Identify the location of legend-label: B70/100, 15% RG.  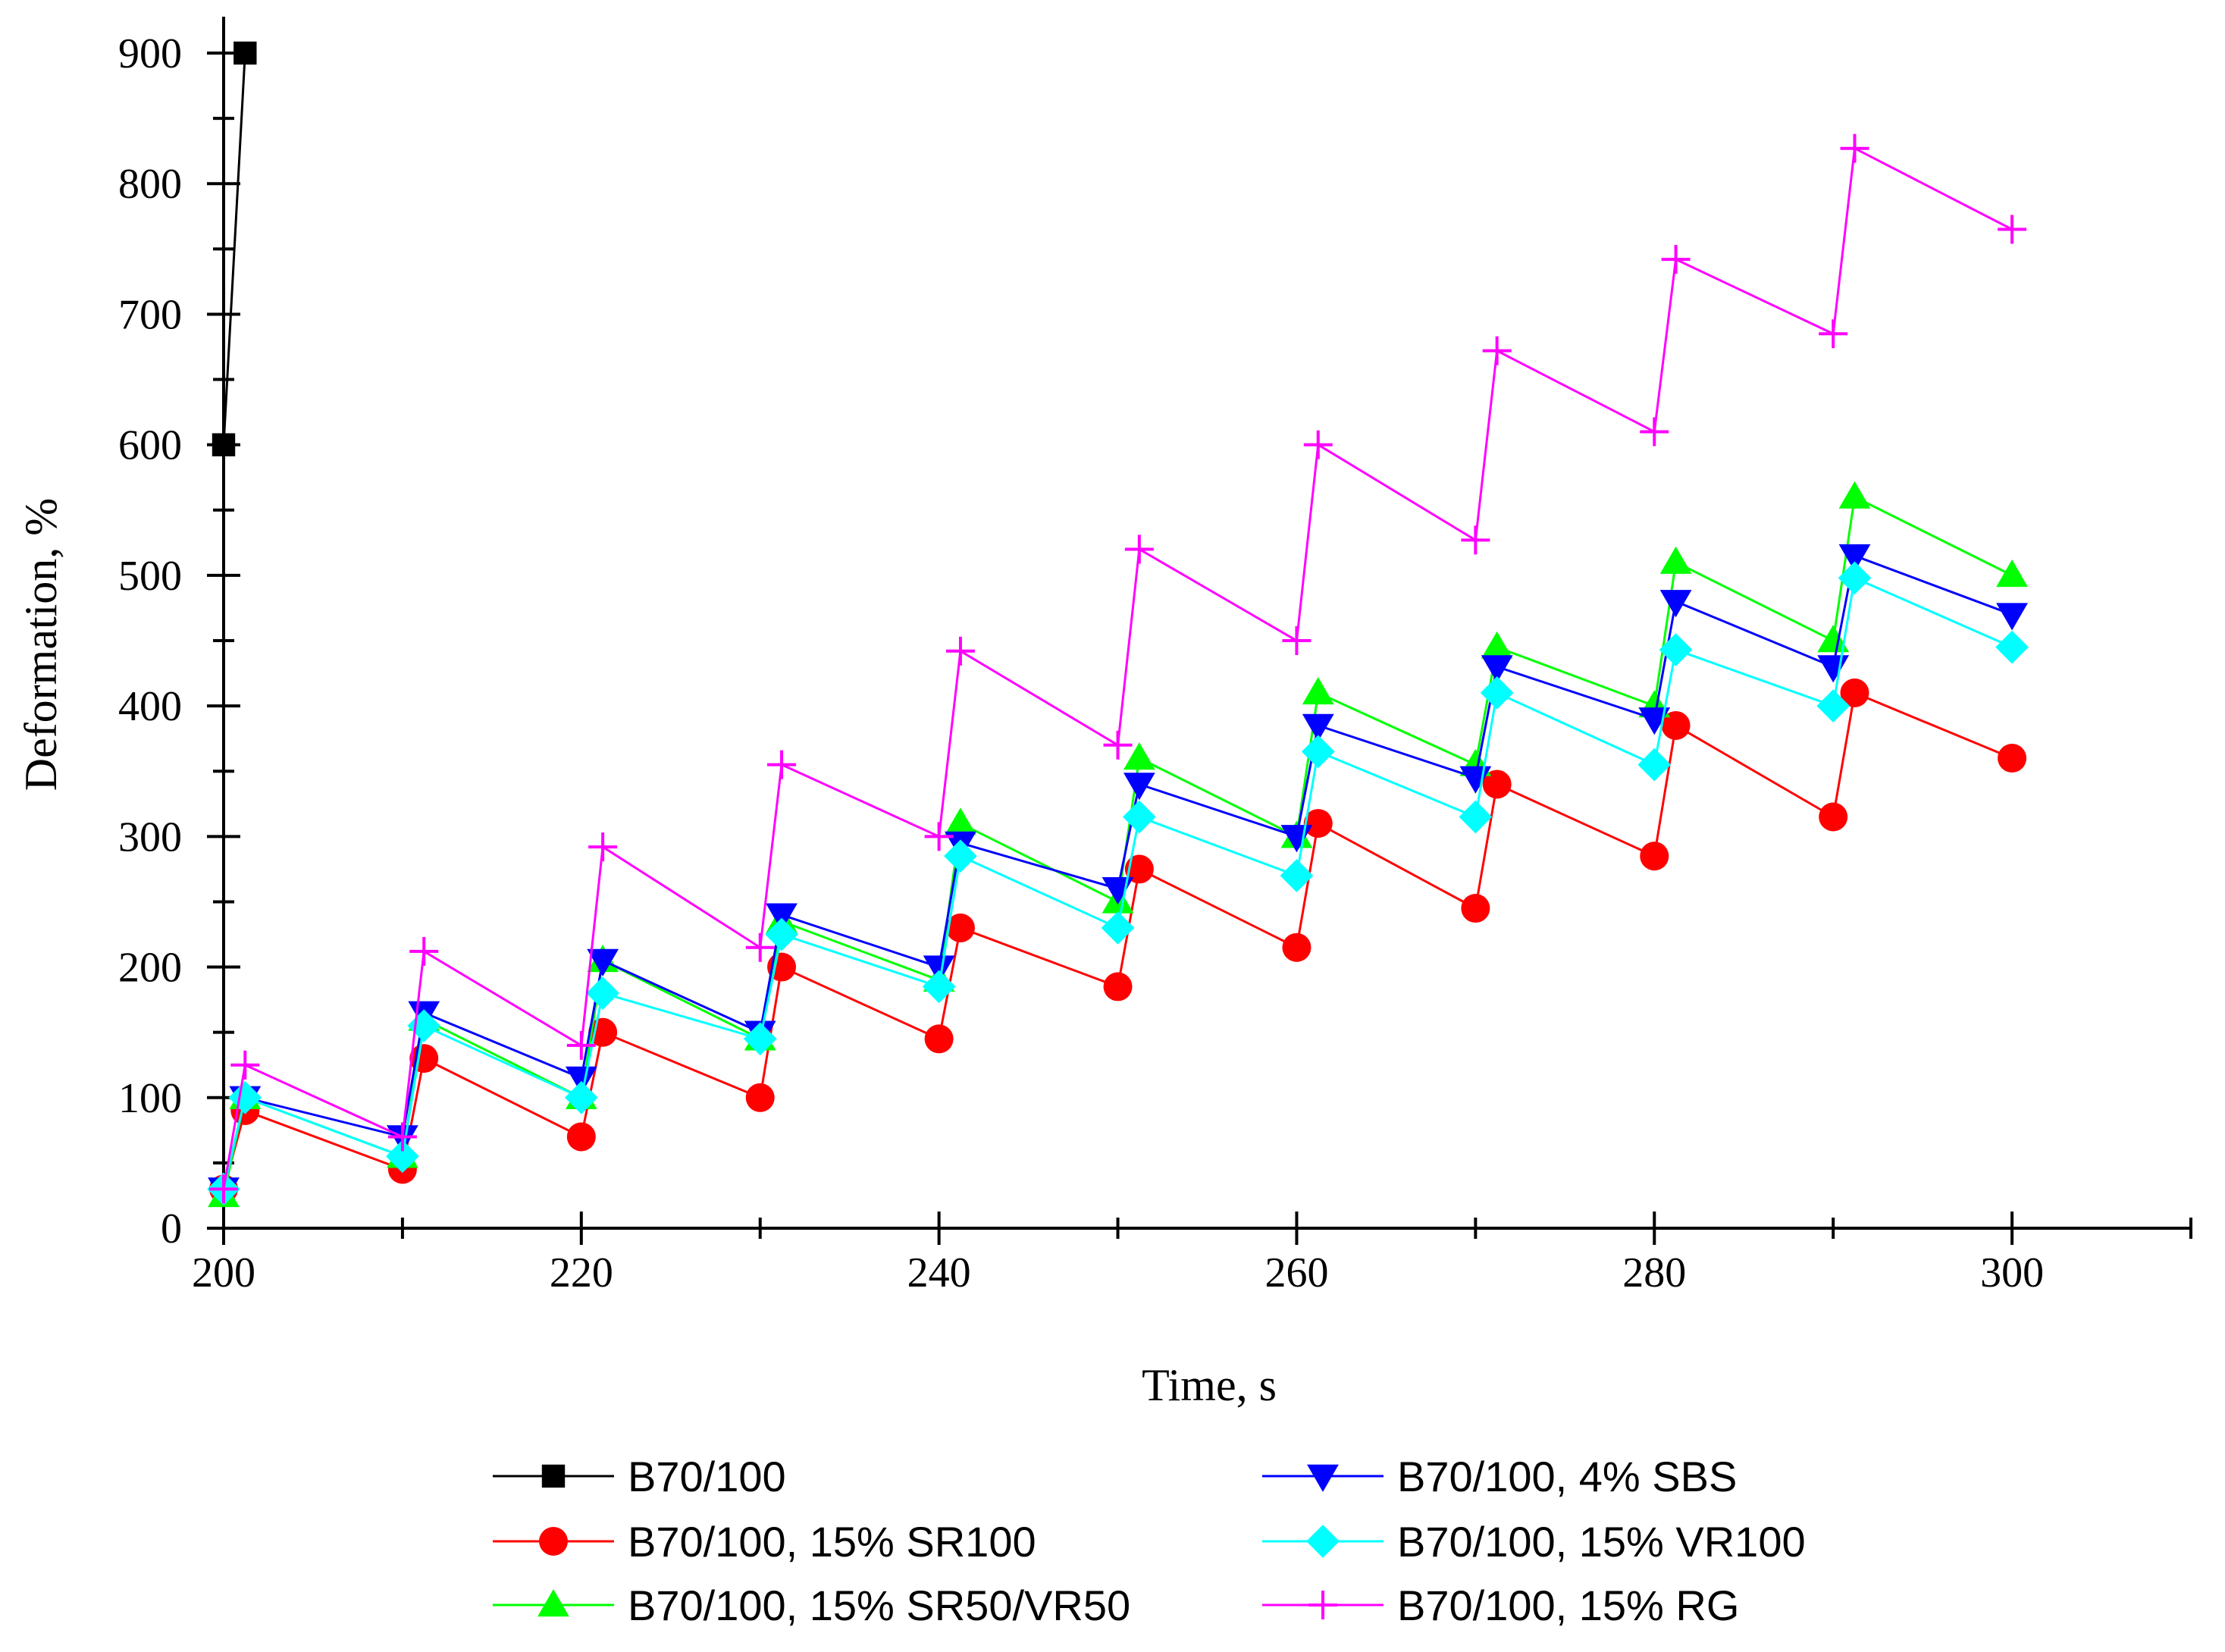
(1568, 1605).